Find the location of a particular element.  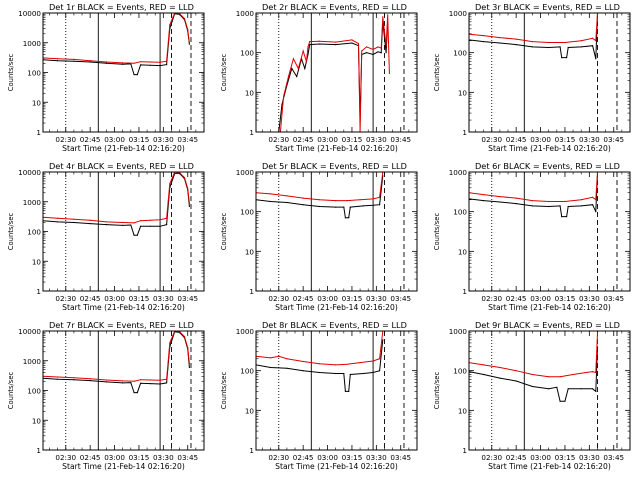

panel-title: Det 9r BLACK = Events, RED = LLD is located at coordinates (547, 325).